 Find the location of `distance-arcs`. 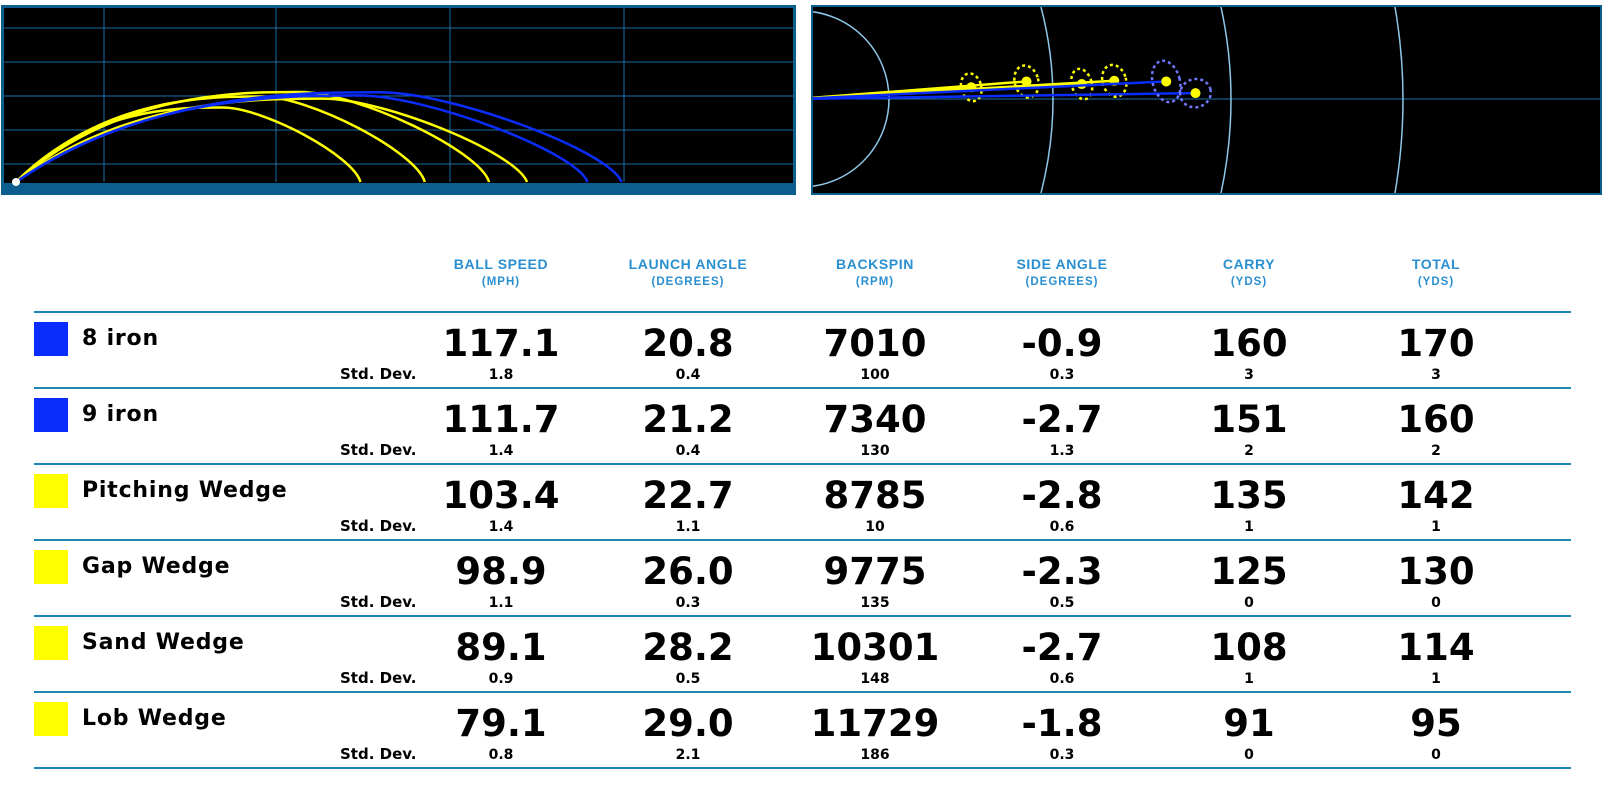

distance-arcs is located at coordinates (1108, 100).